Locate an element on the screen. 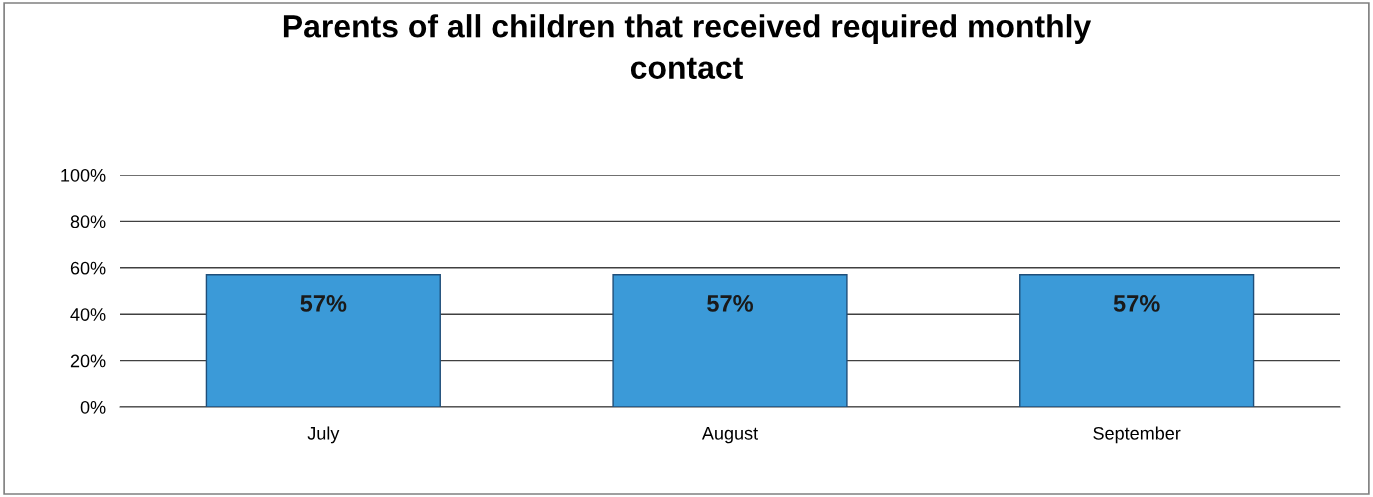 The height and width of the screenshot is (497, 1373). y-tick-label: 0% is located at coordinates (93, 407).